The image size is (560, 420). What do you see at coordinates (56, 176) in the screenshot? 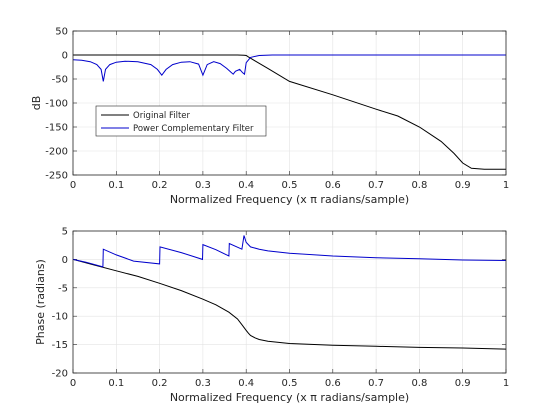
I see `y-tick-label: -250` at bounding box center [56, 176].